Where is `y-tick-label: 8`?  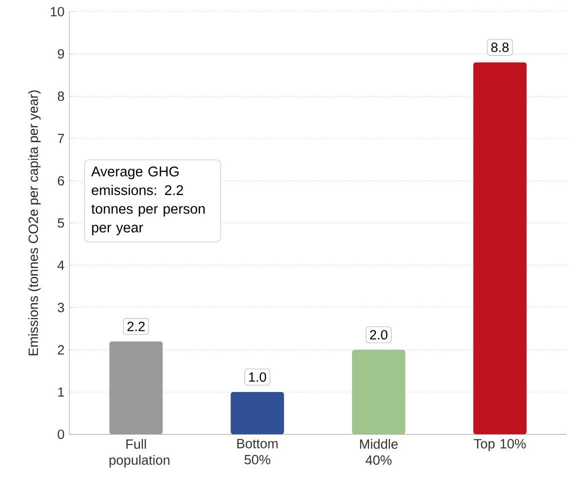 y-tick-label: 8 is located at coordinates (61, 96).